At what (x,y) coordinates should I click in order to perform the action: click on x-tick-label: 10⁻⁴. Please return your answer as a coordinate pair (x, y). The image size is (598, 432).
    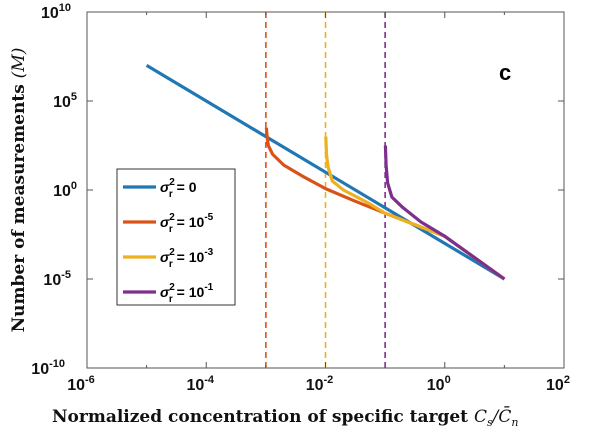
    Looking at the image, I should click on (200, 384).